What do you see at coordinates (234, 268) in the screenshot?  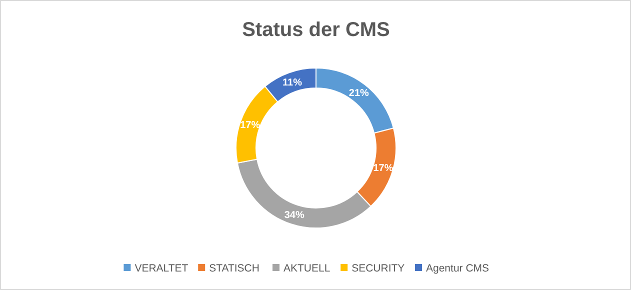 I see `legend-label: STATISCH` at bounding box center [234, 268].